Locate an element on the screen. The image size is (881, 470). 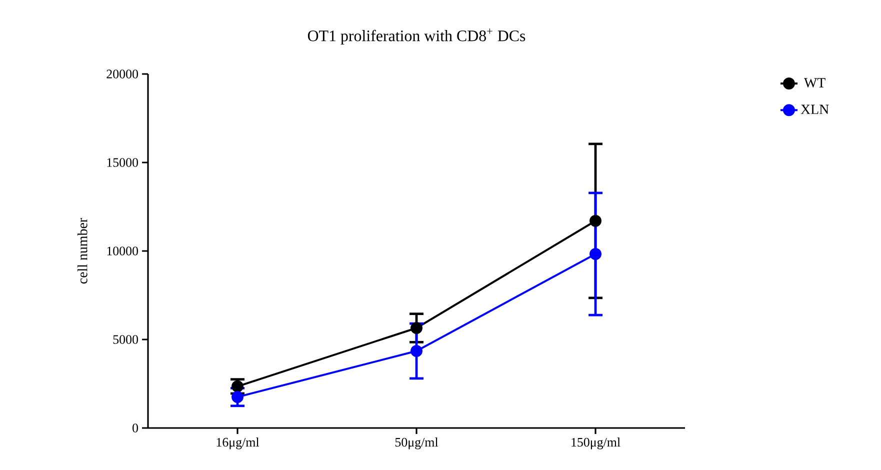
y-tick-label: 20000 is located at coordinates (122, 74).